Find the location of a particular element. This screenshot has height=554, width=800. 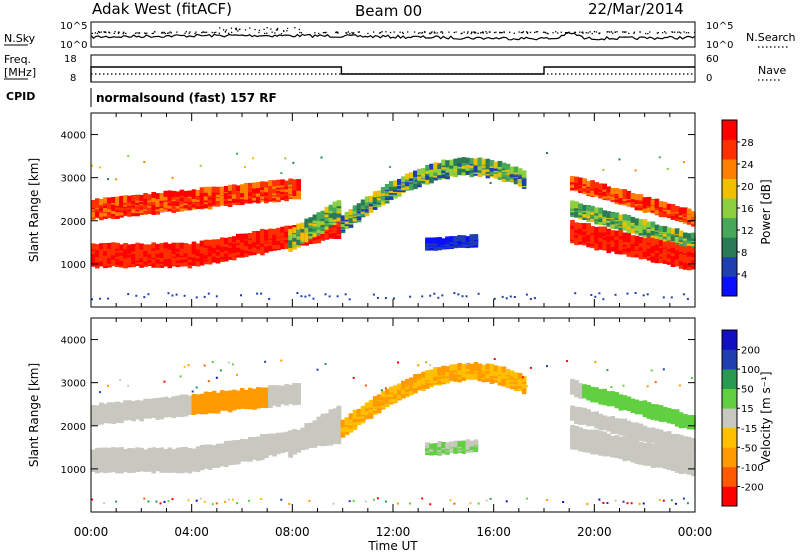

colorbar-swatch is located at coordinates (729, 286).